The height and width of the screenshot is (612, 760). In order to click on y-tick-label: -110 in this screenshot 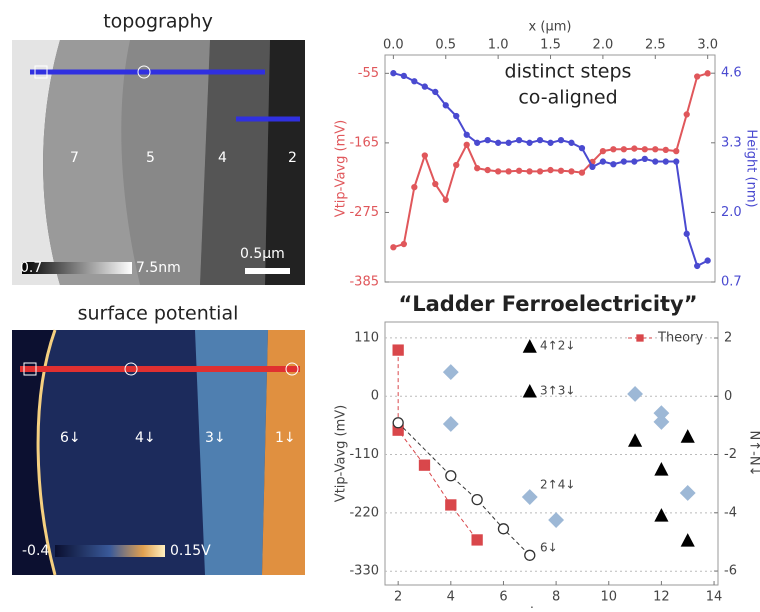, I will do `click(364, 454)`.